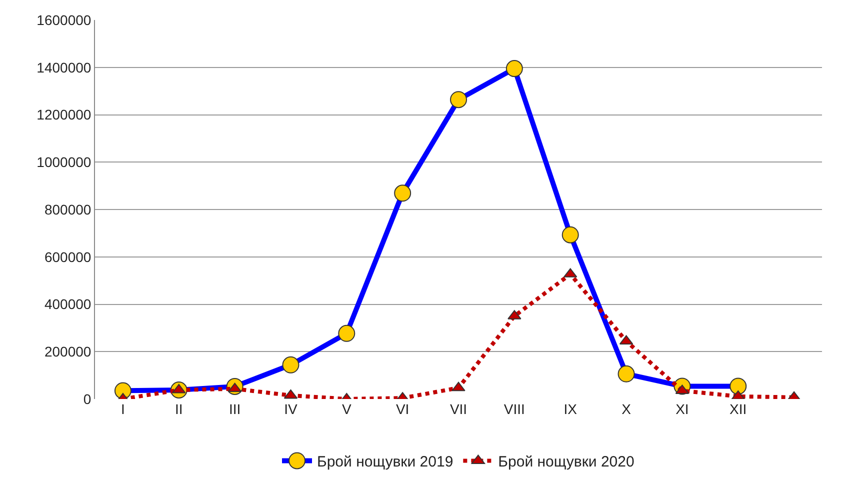  Describe the element at coordinates (68, 256) in the screenshot. I see `y-tick-label: 600000` at that location.